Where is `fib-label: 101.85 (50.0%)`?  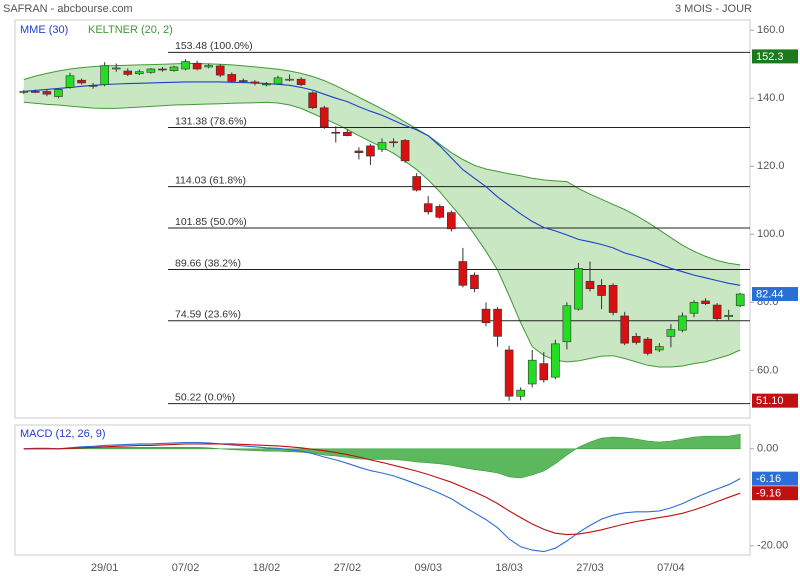
fib-label: 101.85 (50.0%) is located at coordinates (211, 222).